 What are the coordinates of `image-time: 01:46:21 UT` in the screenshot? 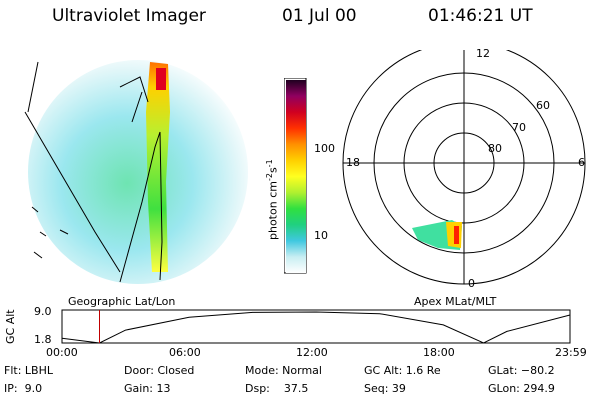 It's located at (480, 16).